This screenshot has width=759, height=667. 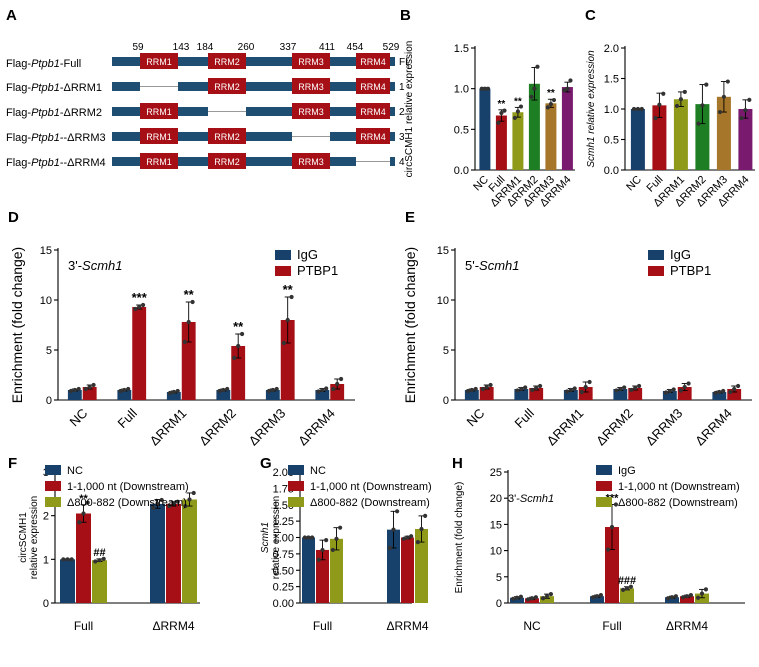 I want to click on panel-label-c: C, so click(x=590, y=15).